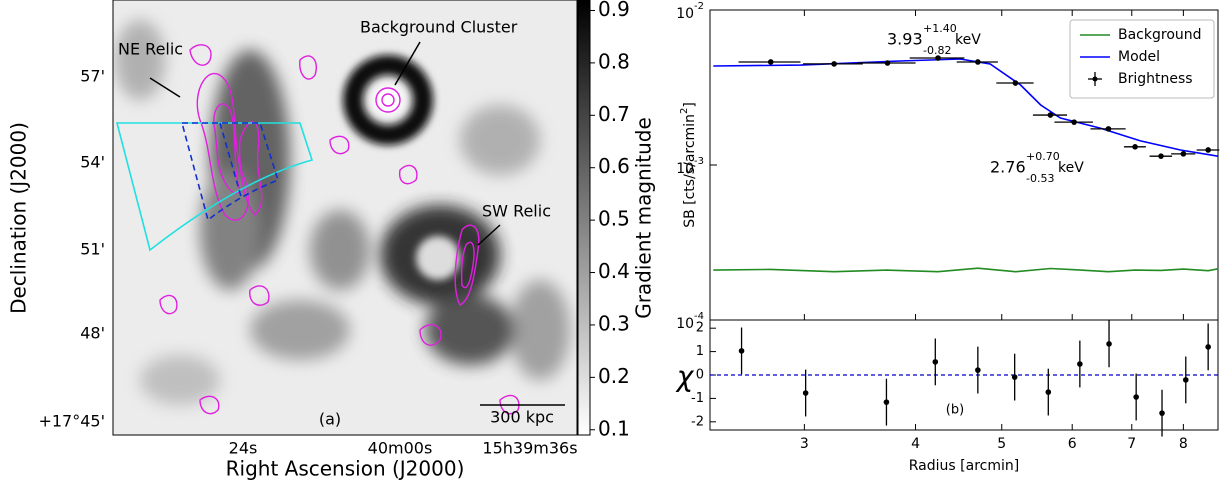 This screenshot has width=1226, height=485. I want to click on colorbar-tick-label: 0.8, so click(614, 61).